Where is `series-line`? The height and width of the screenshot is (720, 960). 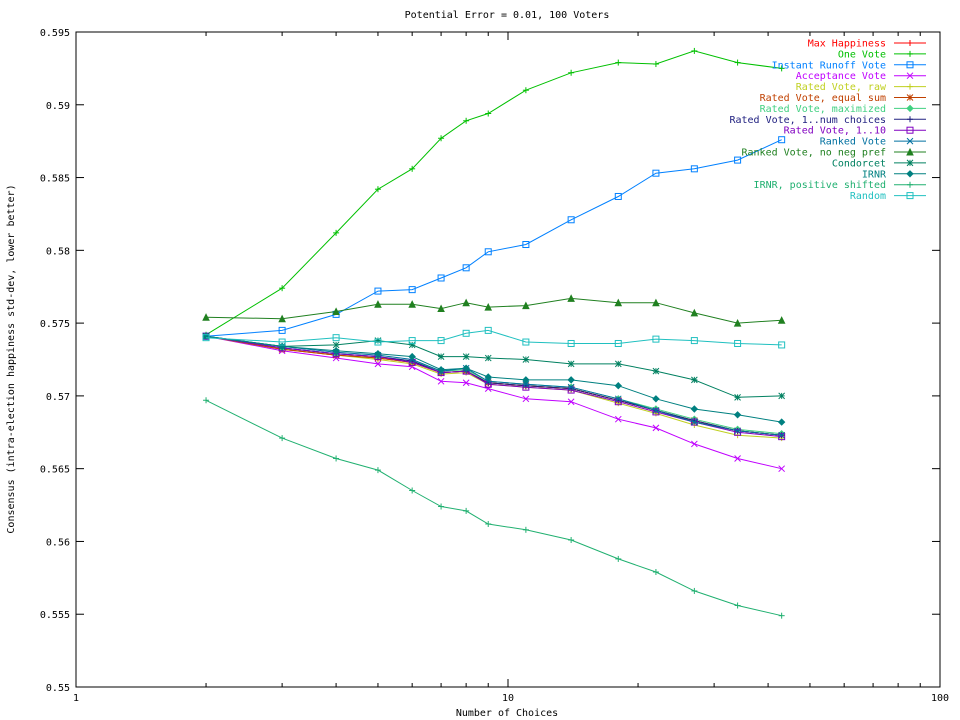
series-line is located at coordinates (493, 337).